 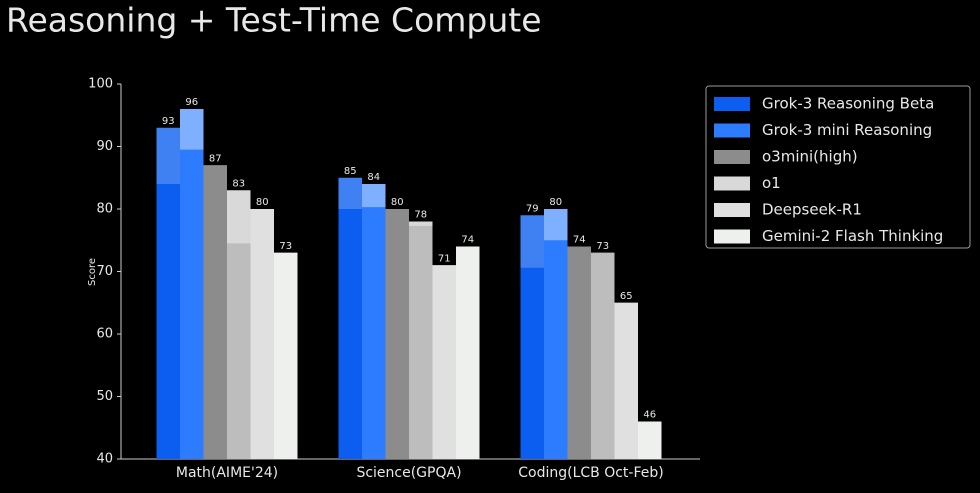 What do you see at coordinates (104, 209) in the screenshot?
I see `y-tick-label: 80` at bounding box center [104, 209].